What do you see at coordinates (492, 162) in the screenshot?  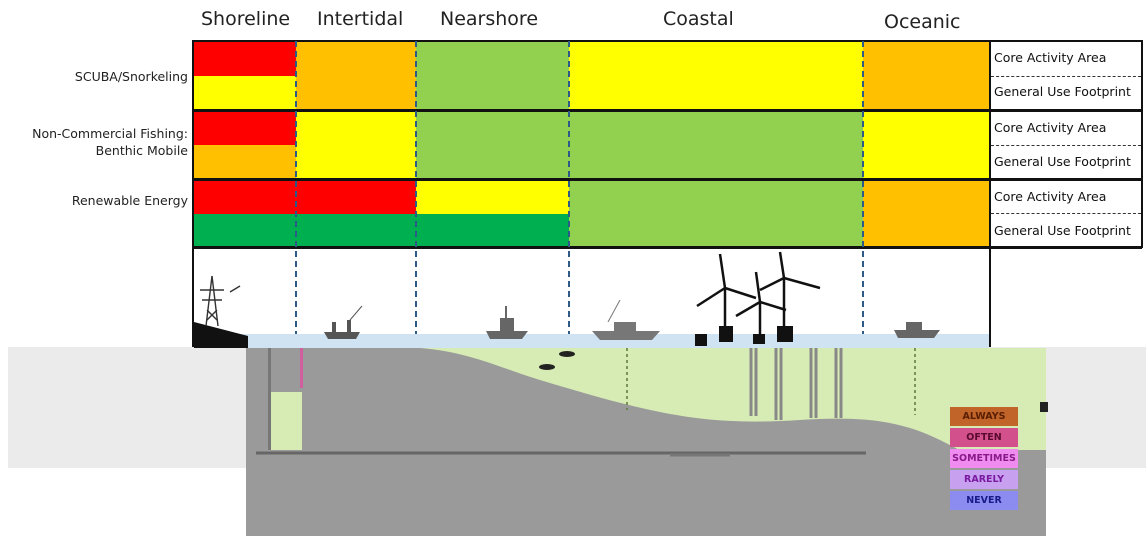 I see `matrix-cell-fishing-general-nearshore` at bounding box center [492, 162].